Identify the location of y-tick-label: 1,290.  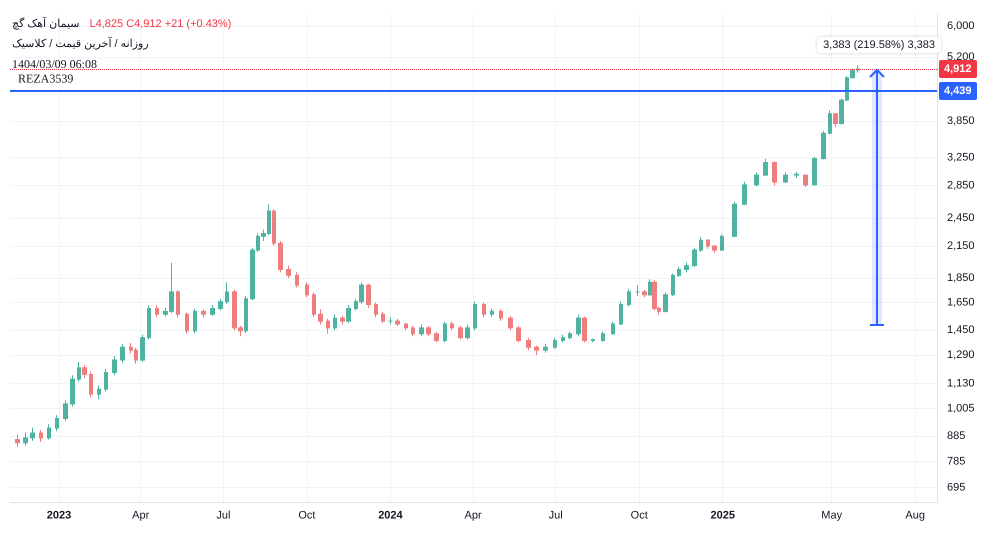
(961, 355).